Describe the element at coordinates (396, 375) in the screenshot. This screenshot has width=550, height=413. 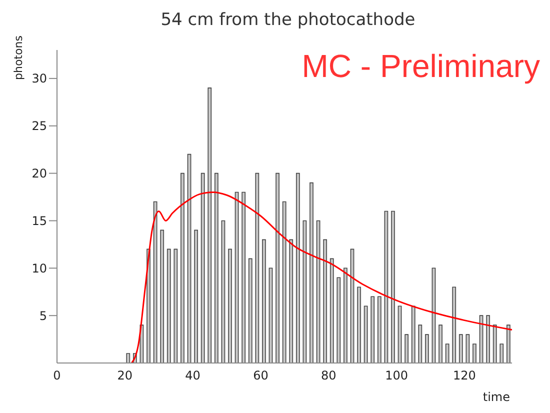
I see `x-tick-label: 100` at that location.